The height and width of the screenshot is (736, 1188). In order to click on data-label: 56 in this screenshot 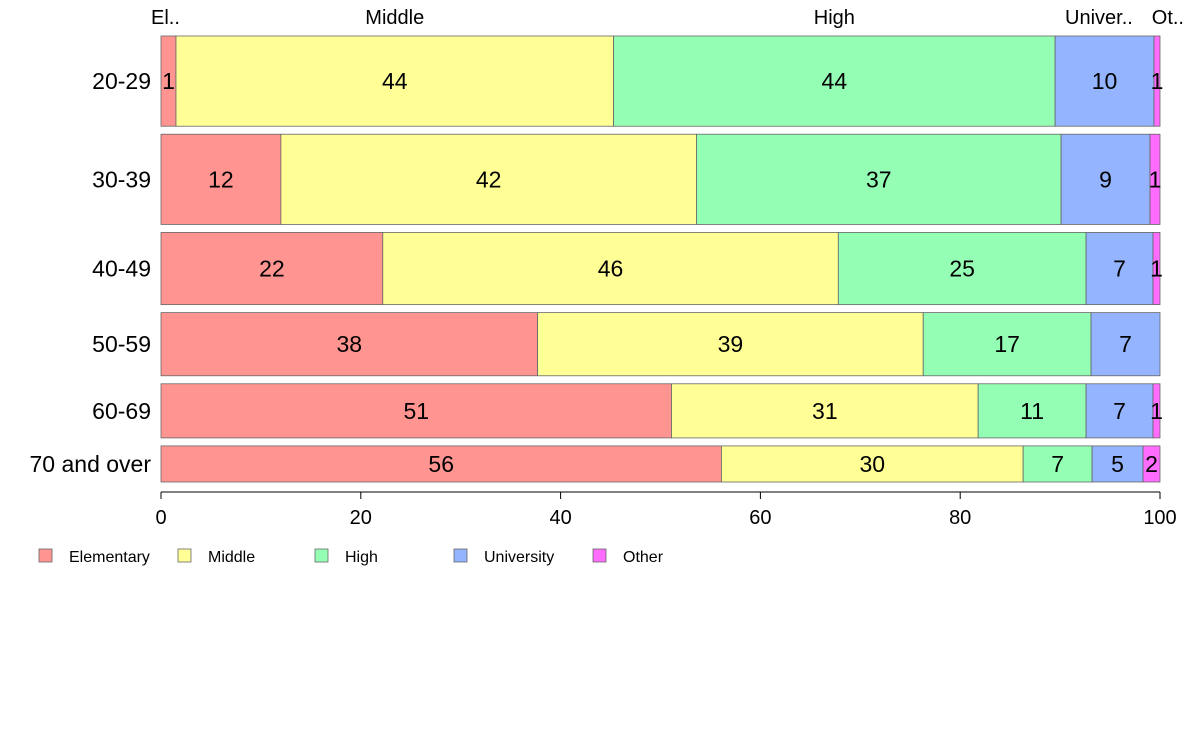, I will do `click(441, 464)`.